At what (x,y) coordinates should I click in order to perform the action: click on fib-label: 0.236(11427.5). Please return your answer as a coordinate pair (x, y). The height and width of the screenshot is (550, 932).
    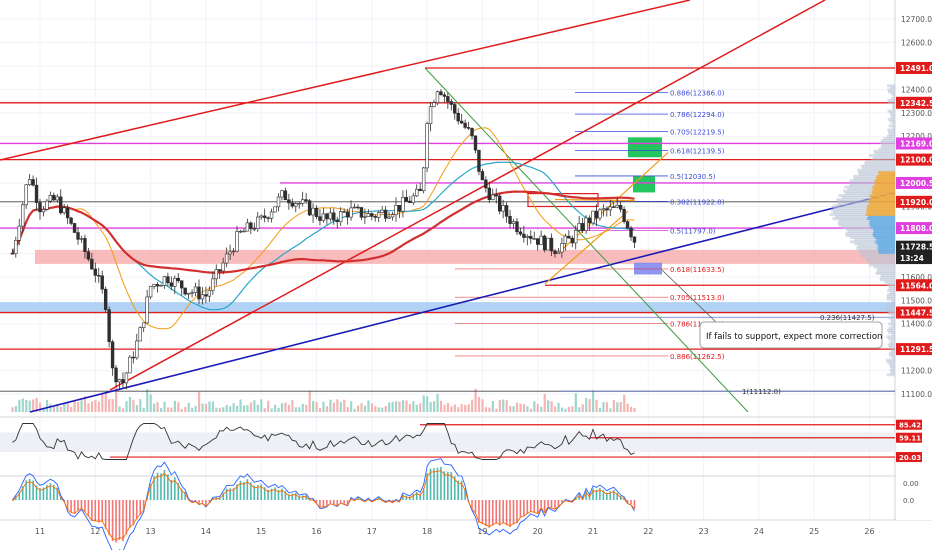
    Looking at the image, I should click on (847, 318).